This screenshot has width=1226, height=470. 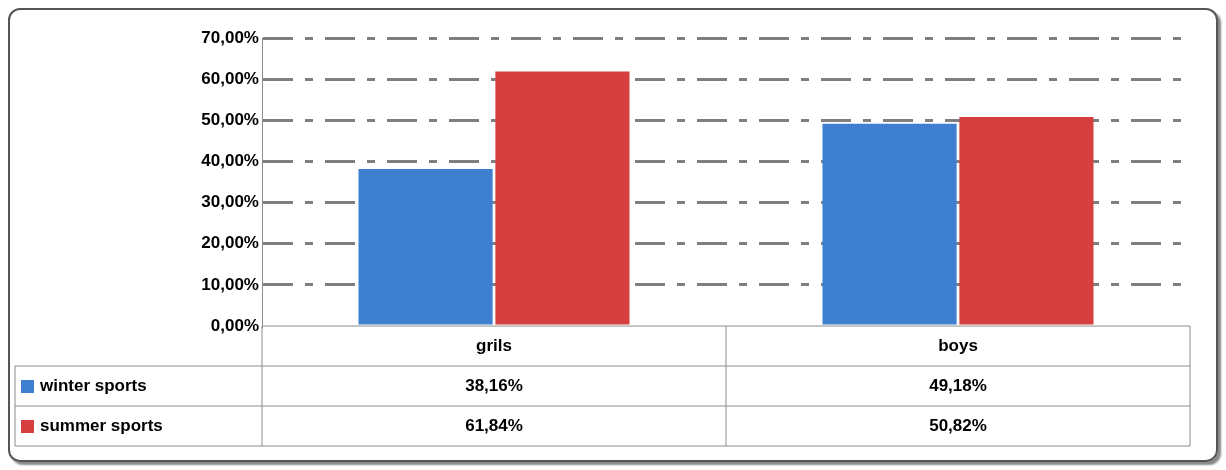 What do you see at coordinates (230, 37) in the screenshot?
I see `y-tick-label: 70,00%` at bounding box center [230, 37].